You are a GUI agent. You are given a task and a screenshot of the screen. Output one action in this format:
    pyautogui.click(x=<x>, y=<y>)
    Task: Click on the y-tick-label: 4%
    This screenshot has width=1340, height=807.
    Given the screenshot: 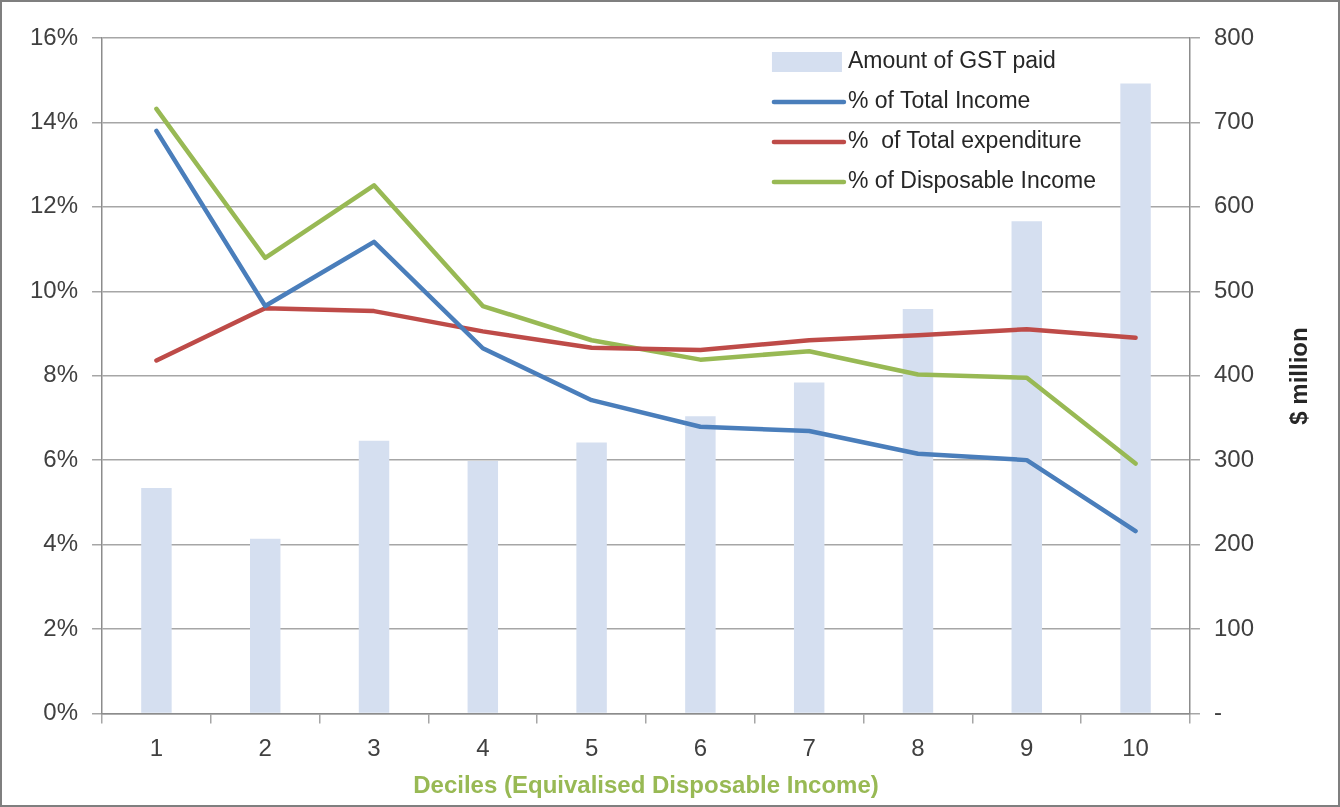 What is the action you would take?
    pyautogui.click(x=61, y=543)
    